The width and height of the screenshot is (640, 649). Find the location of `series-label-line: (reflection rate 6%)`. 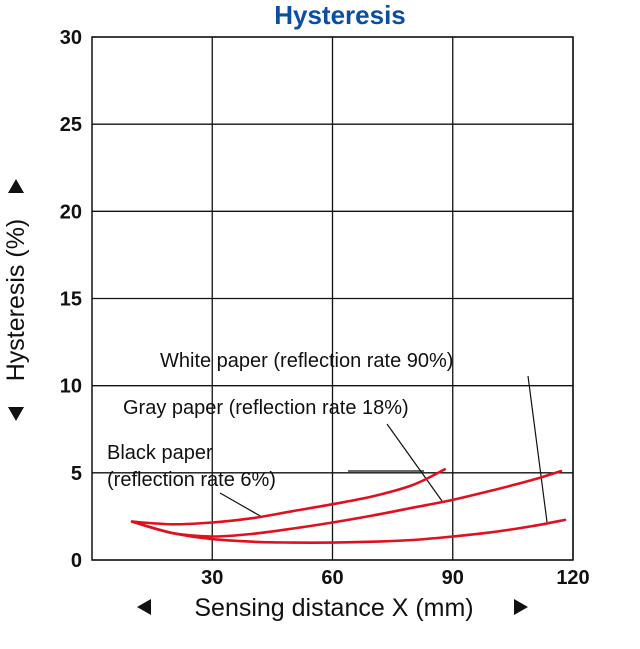

series-label-line: (reflection rate 6%) is located at coordinates (191, 480).